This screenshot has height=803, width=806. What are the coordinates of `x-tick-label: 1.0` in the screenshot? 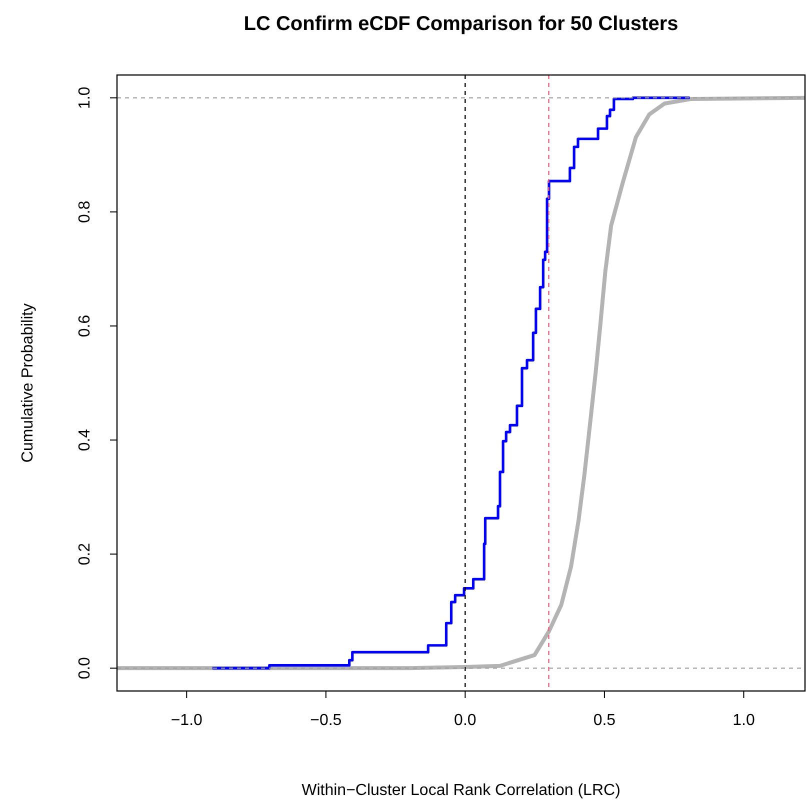 It's located at (743, 720).